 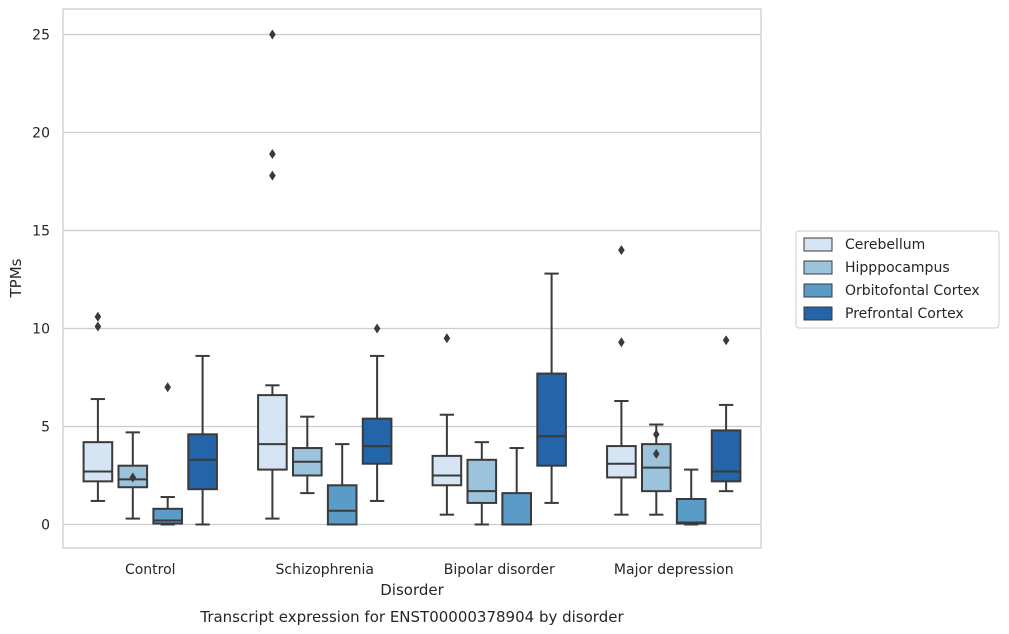 I want to click on x-tick-label-2: Bipolar disorder, so click(x=499, y=570).